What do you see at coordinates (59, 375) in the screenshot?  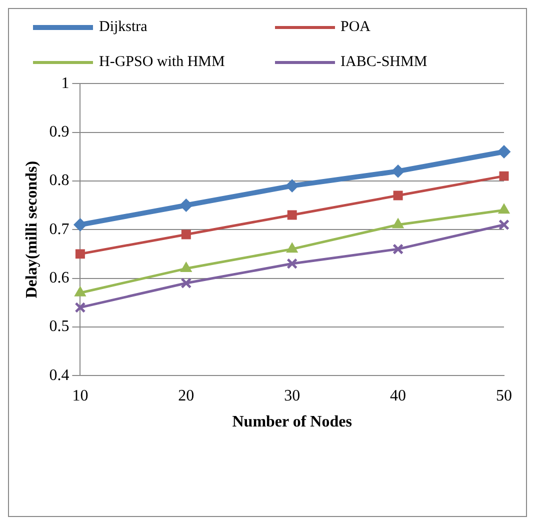 I see `y-tick-label: 0.4` at bounding box center [59, 375].